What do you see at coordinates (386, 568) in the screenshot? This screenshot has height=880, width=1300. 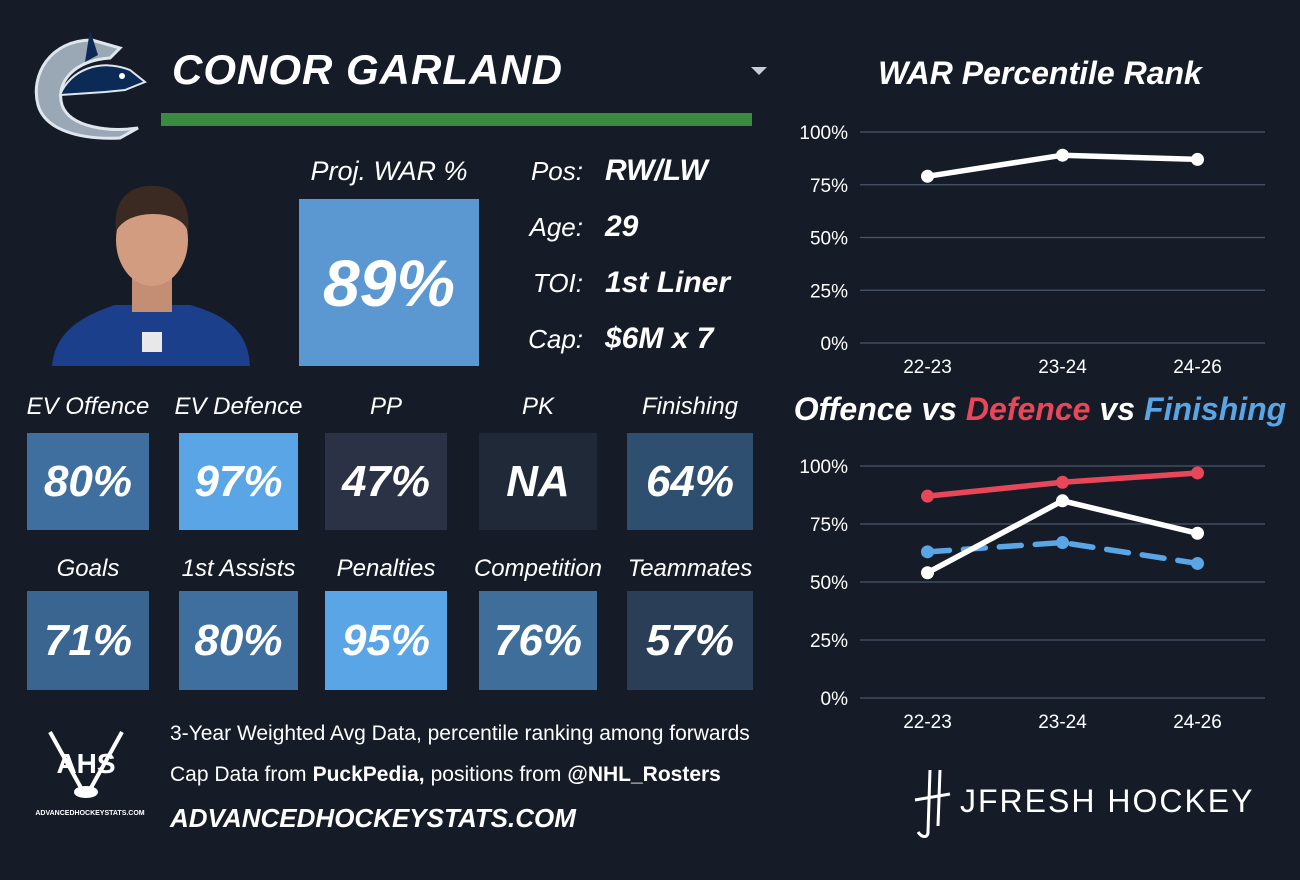 I see `tile-label: Penalties` at bounding box center [386, 568].